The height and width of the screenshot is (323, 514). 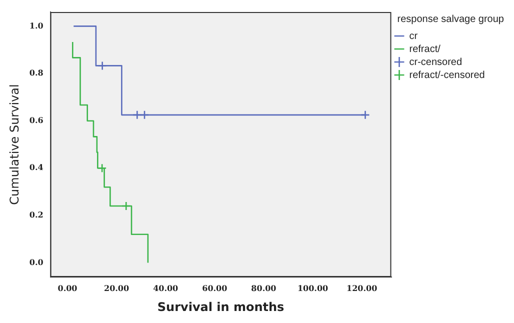 What do you see at coordinates (413, 36) in the screenshot?
I see `legend-label: cr` at bounding box center [413, 36].